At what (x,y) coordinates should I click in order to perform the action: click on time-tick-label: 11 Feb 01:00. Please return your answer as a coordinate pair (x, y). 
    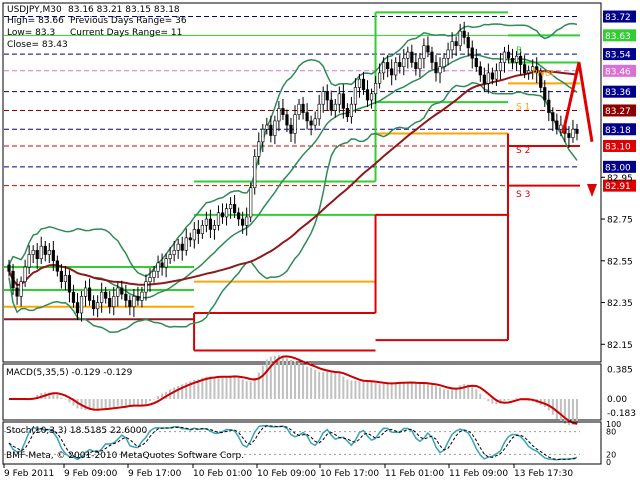
    Looking at the image, I should click on (414, 474).